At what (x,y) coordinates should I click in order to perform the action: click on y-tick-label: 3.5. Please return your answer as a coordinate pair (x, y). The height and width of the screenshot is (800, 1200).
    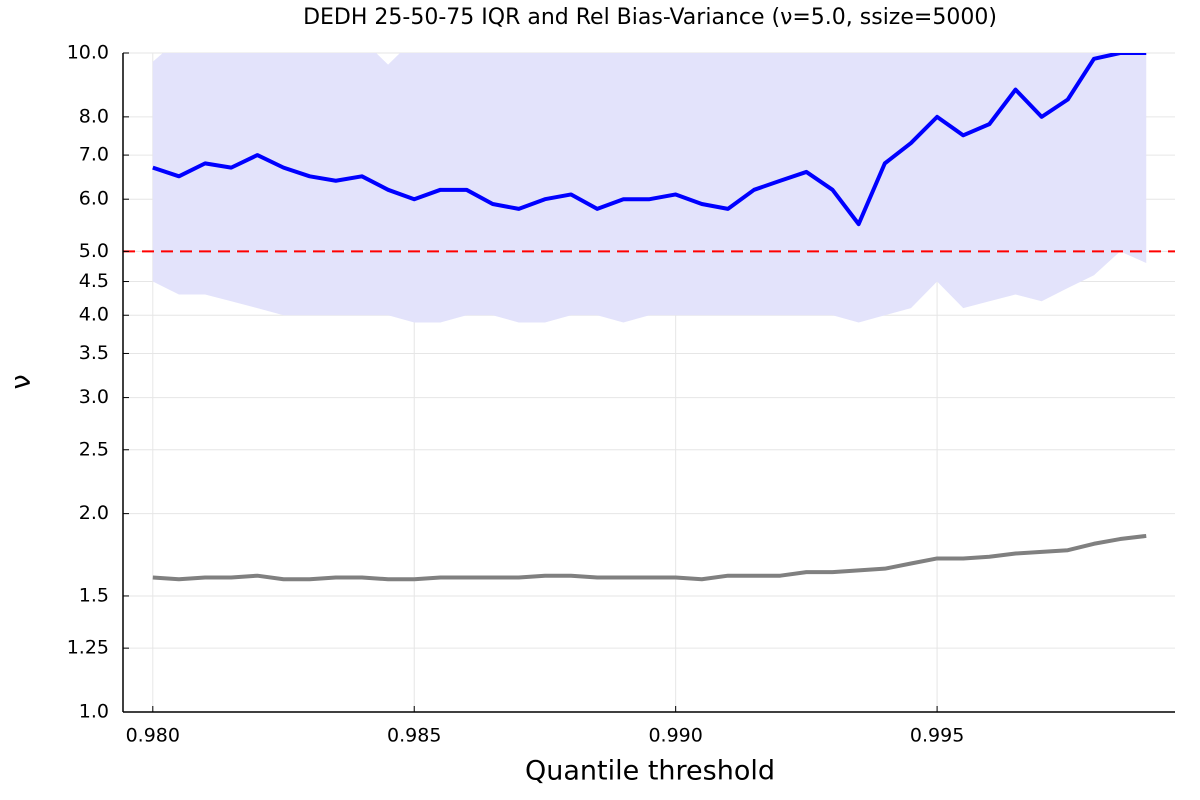
    Looking at the image, I should click on (94, 353).